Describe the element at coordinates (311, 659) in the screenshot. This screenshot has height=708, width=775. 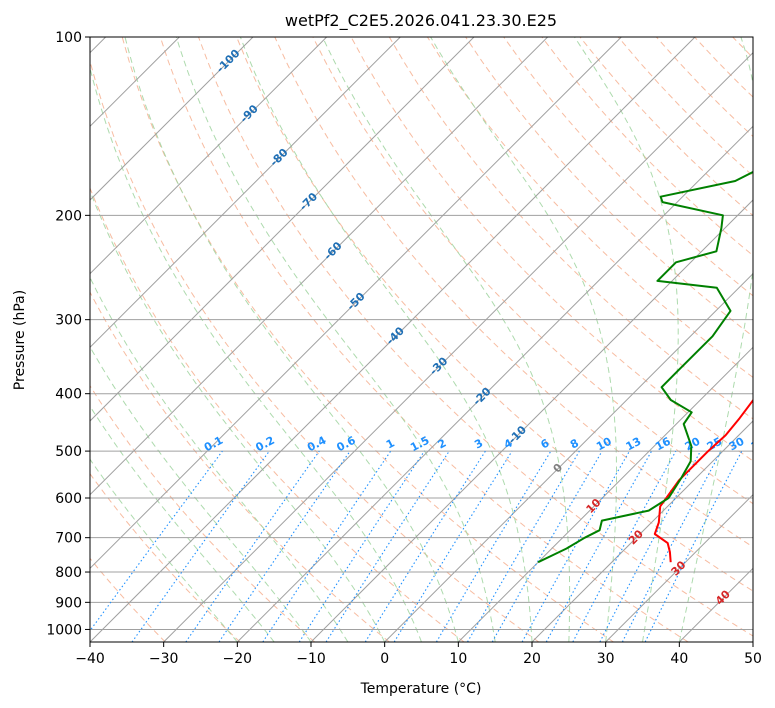
I see `x-tick-label: −10` at that location.